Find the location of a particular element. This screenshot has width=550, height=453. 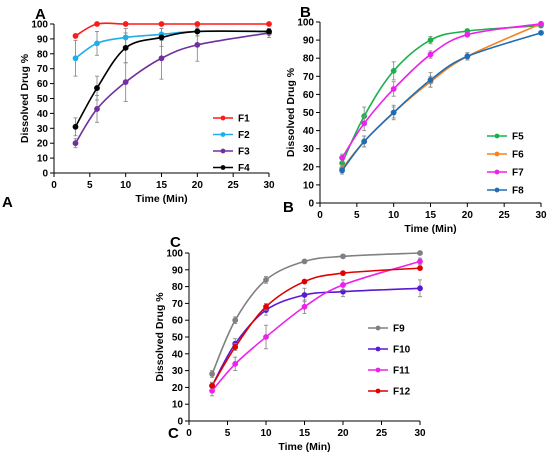

x-tick-label: 20 is located at coordinates (468, 215).